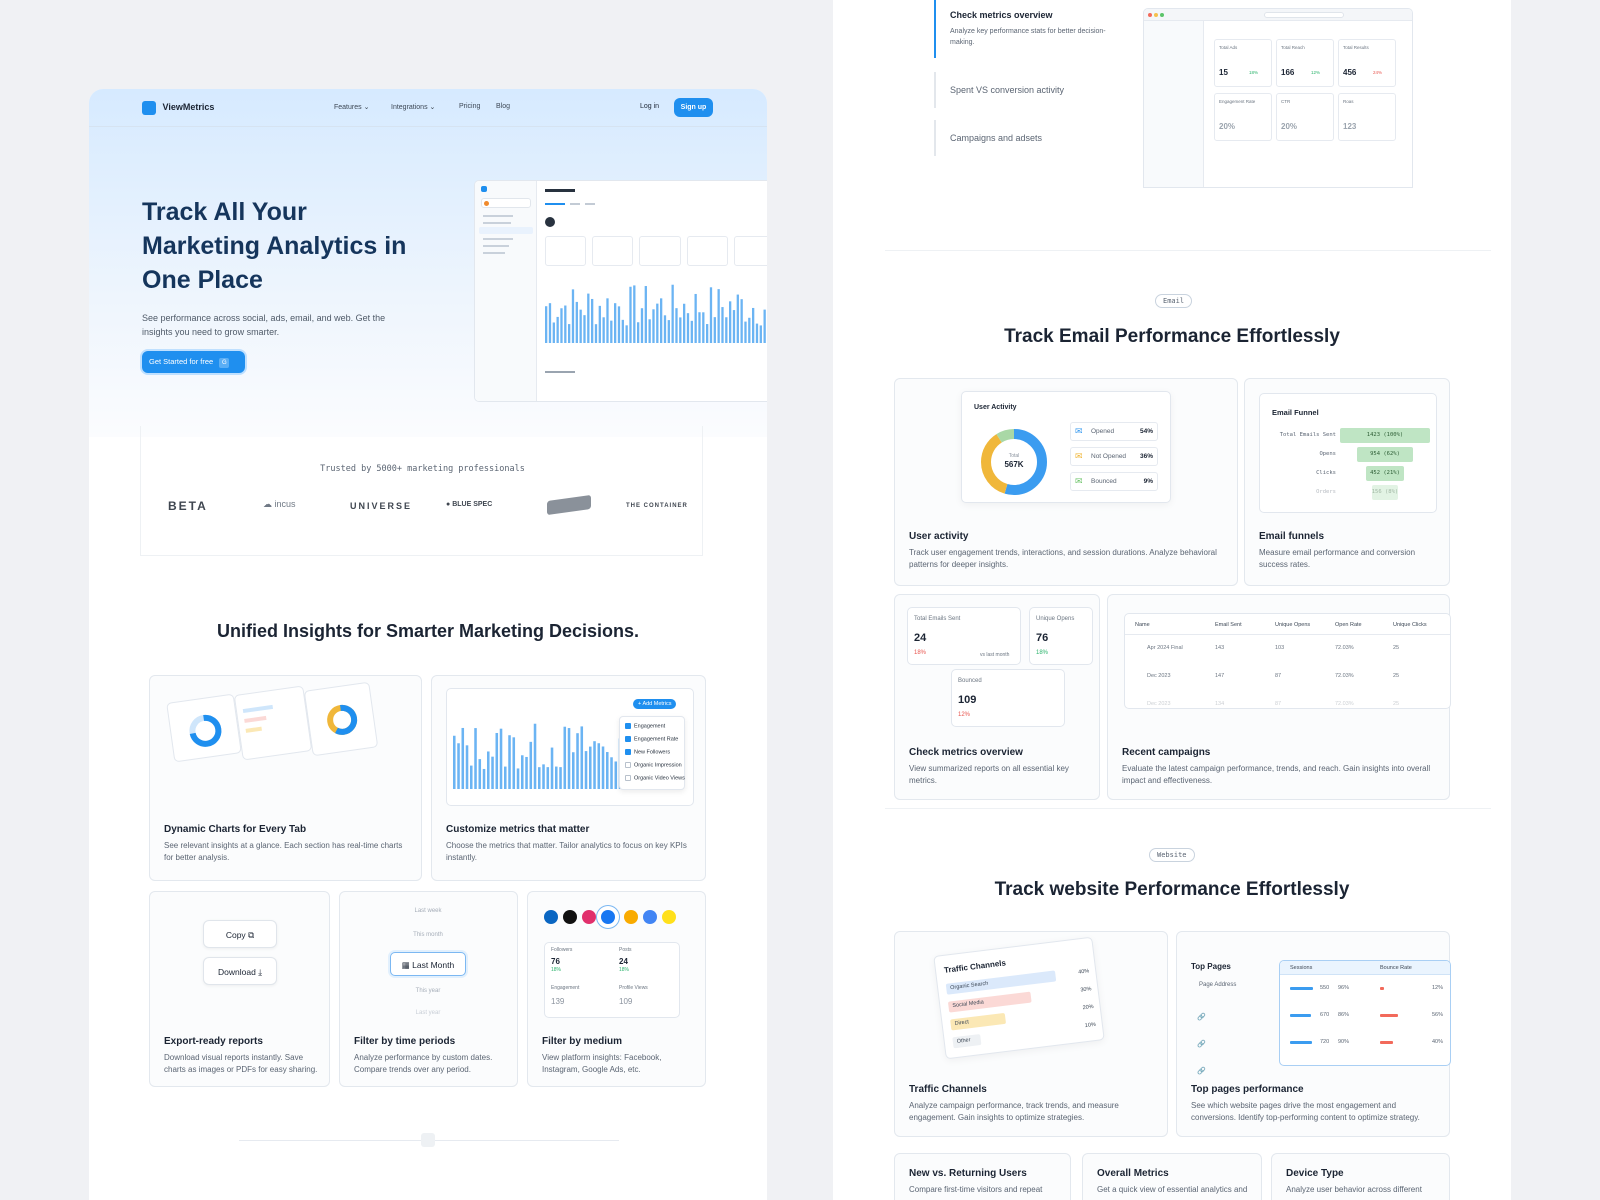 The height and width of the screenshot is (1200, 1600). I want to click on table-header: Email Sent, so click(1228, 625).